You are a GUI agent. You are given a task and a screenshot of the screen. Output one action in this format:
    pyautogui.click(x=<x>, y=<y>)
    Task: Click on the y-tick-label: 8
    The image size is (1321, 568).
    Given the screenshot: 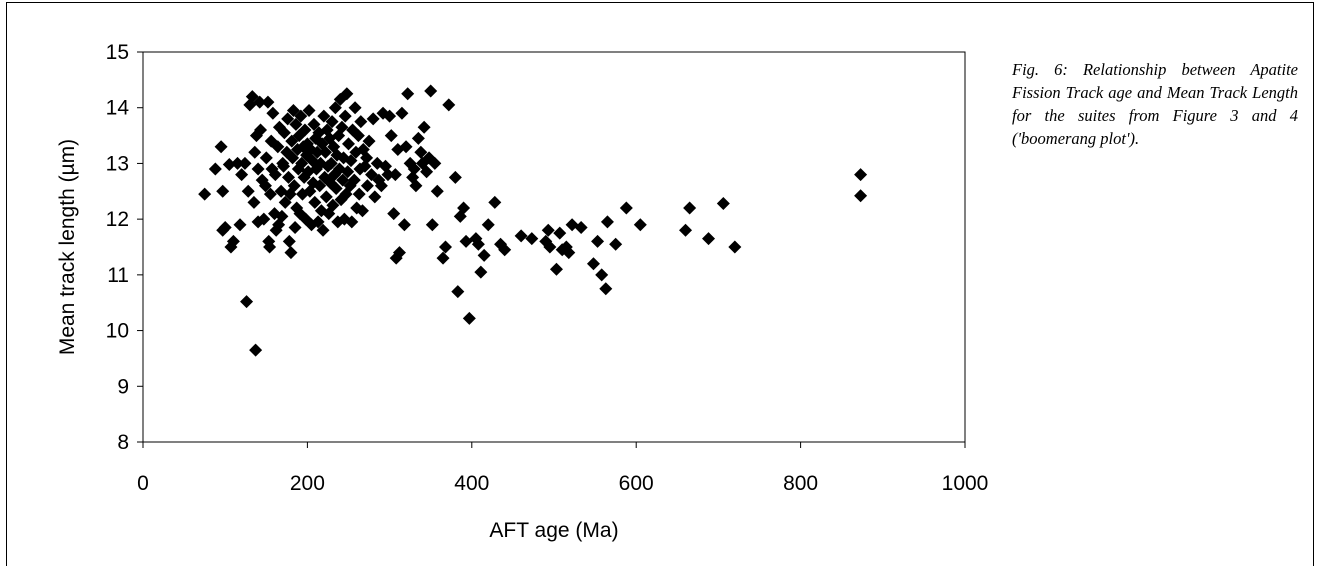 What is the action you would take?
    pyautogui.click(x=123, y=442)
    